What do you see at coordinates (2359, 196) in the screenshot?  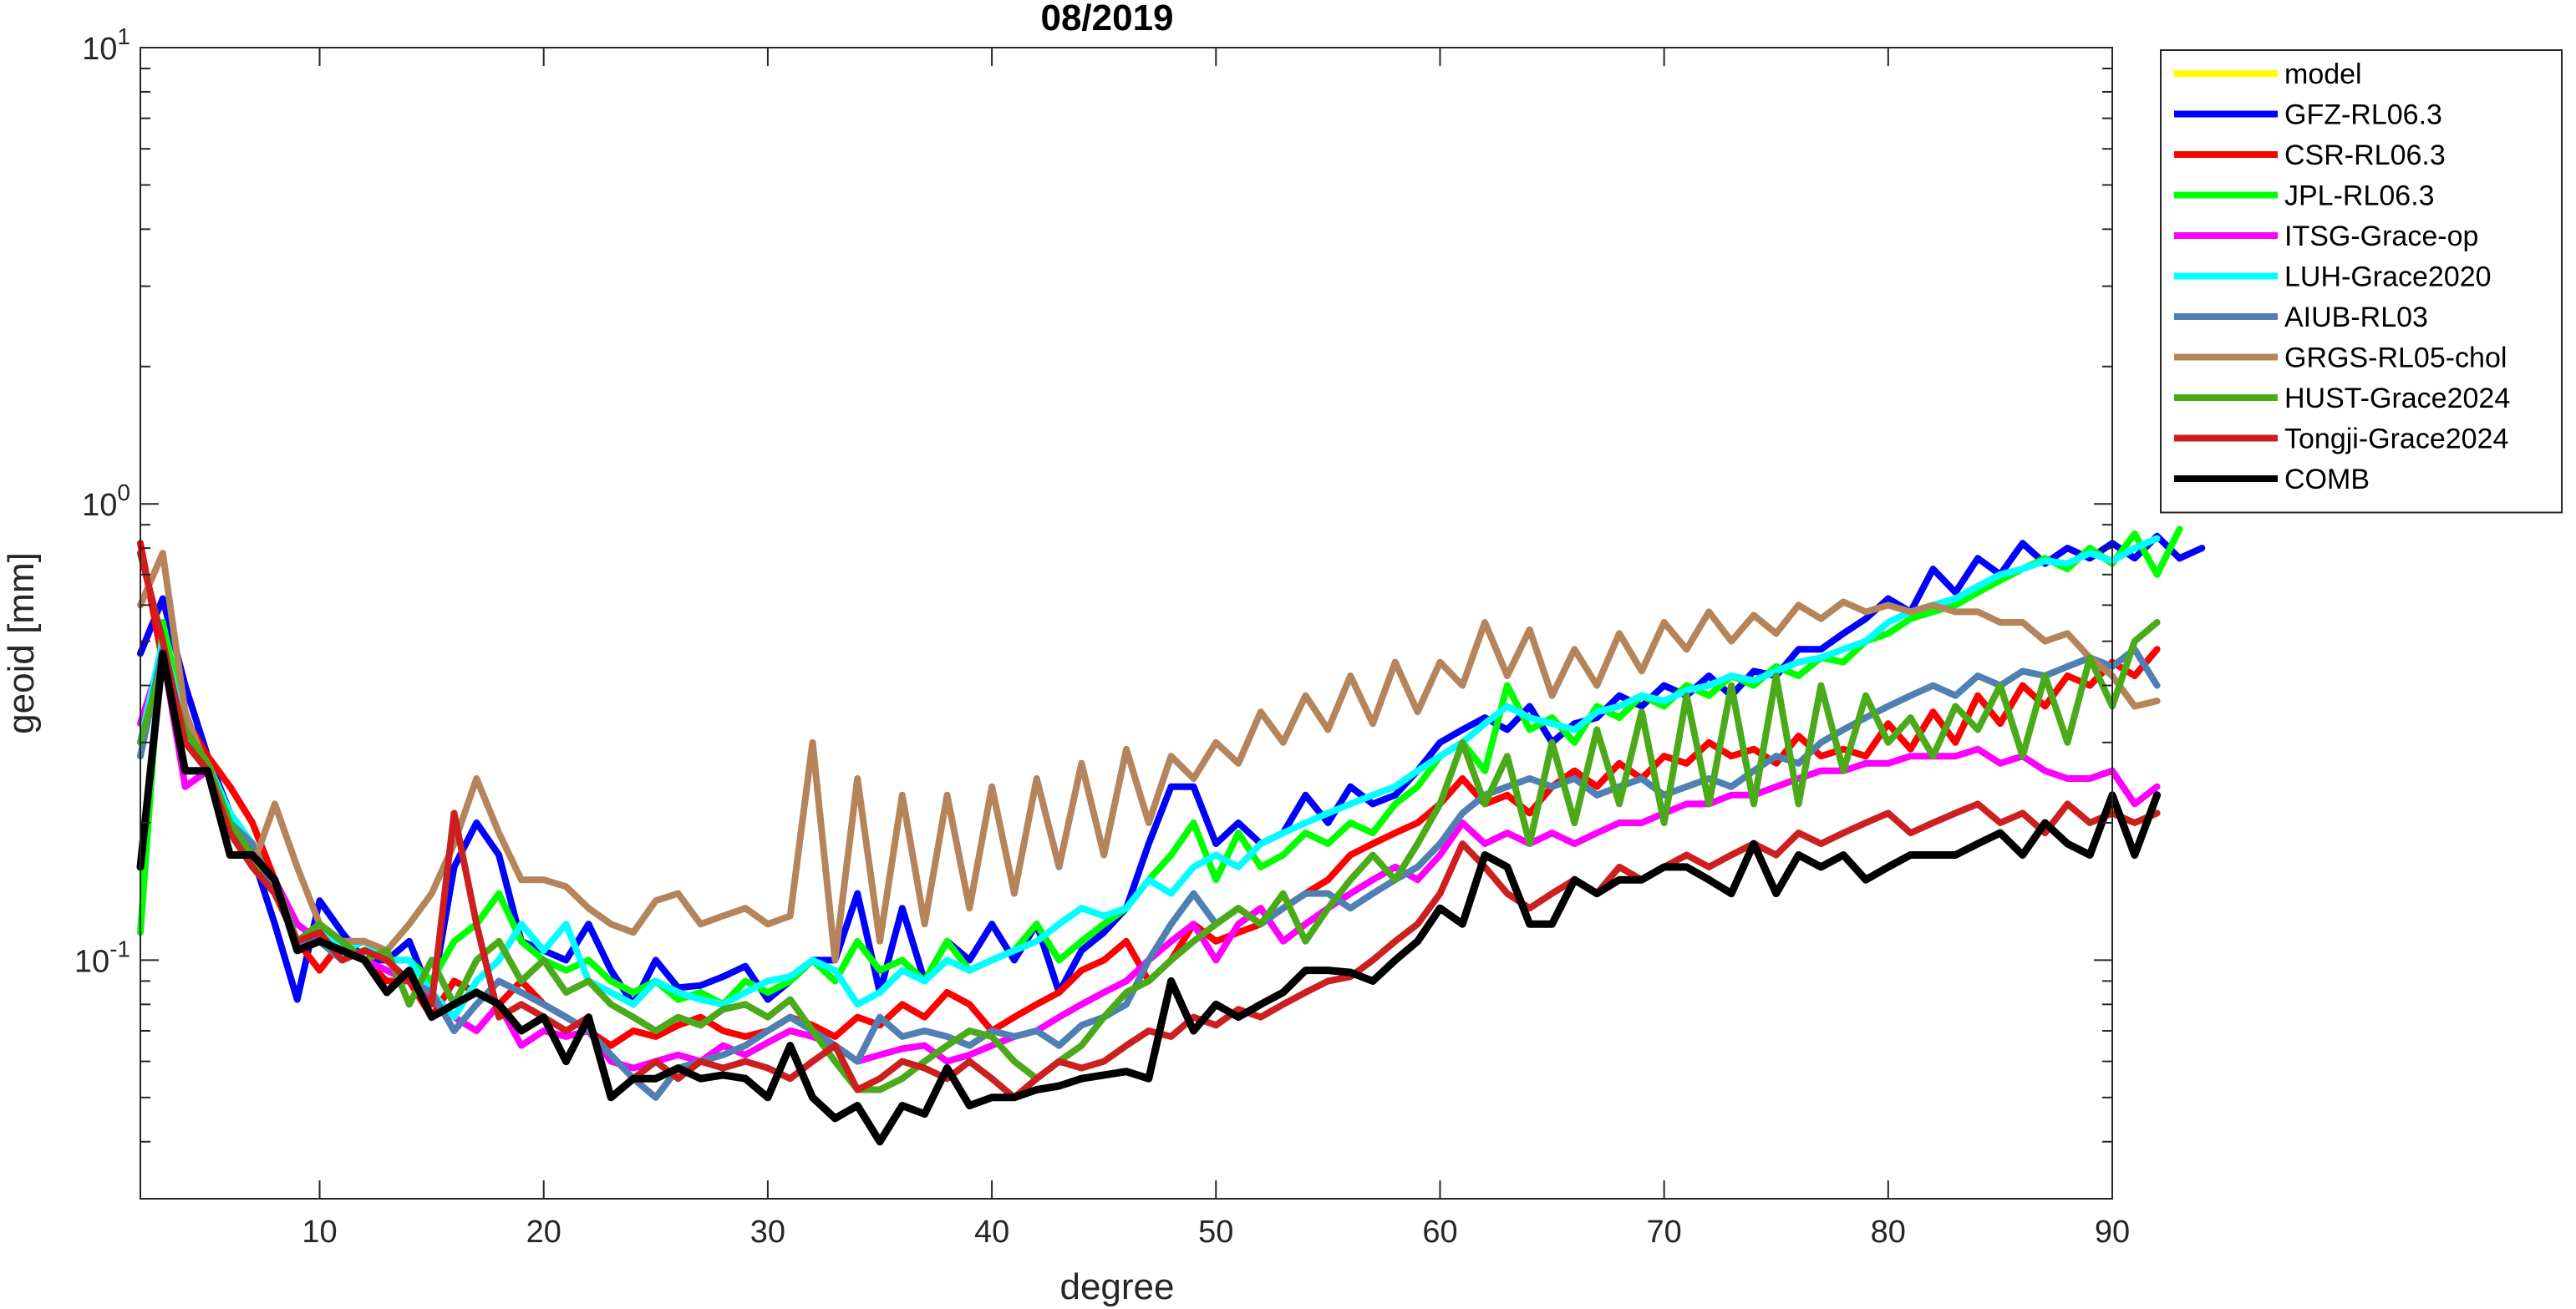 I see `legend-label: JPL-RL06.3` at bounding box center [2359, 196].